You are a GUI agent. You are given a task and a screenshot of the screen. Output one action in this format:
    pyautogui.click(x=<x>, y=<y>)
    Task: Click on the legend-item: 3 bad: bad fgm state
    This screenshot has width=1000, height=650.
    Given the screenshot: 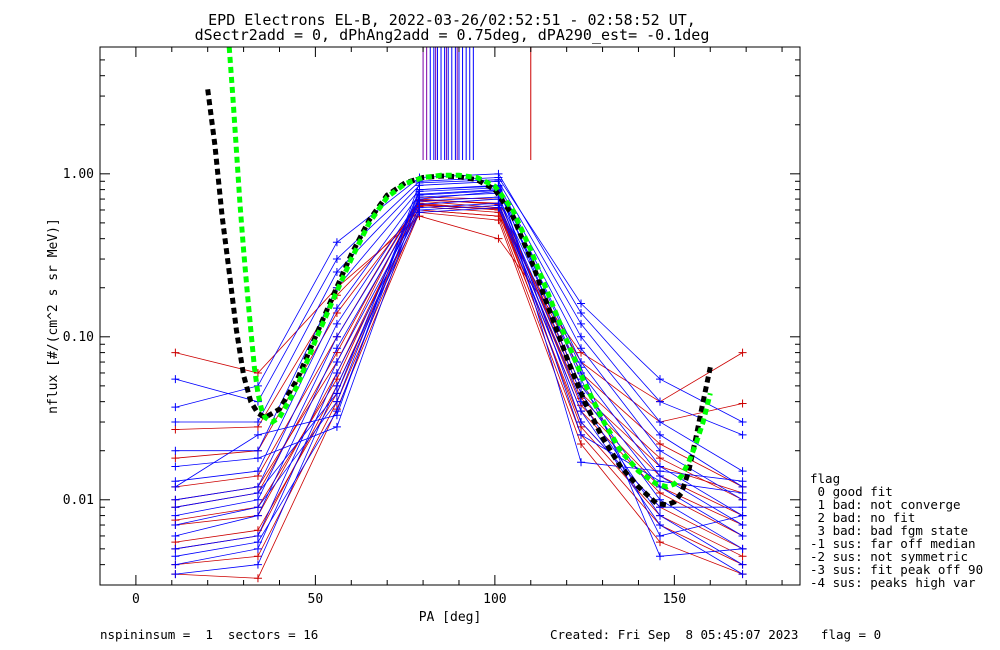 What is the action you would take?
    pyautogui.click(x=889, y=530)
    